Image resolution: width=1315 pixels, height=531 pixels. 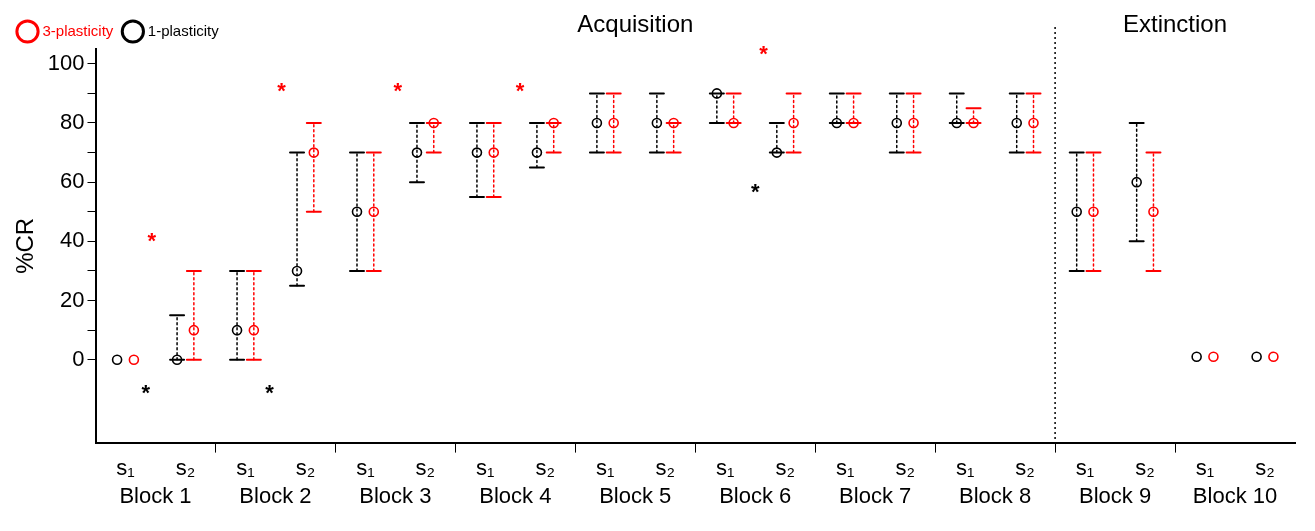 What do you see at coordinates (78, 358) in the screenshot?
I see `y-tick-label: 0` at bounding box center [78, 358].